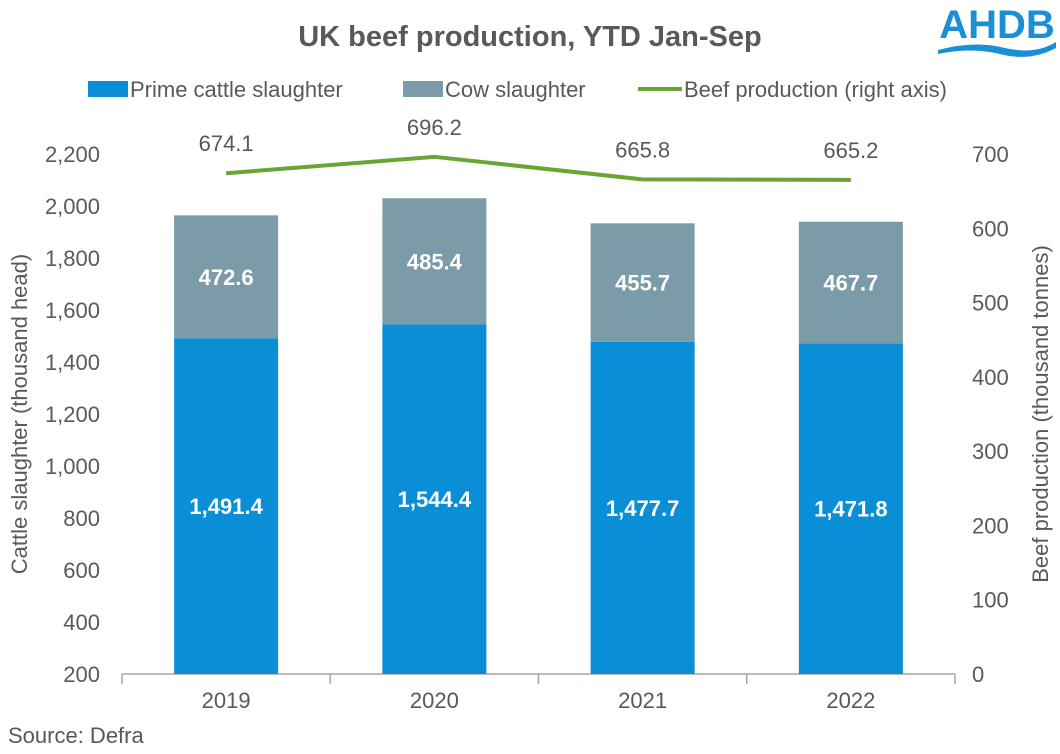 This screenshot has height=754, width=1060. What do you see at coordinates (538, 168) in the screenshot?
I see `line-beef-production` at bounding box center [538, 168].